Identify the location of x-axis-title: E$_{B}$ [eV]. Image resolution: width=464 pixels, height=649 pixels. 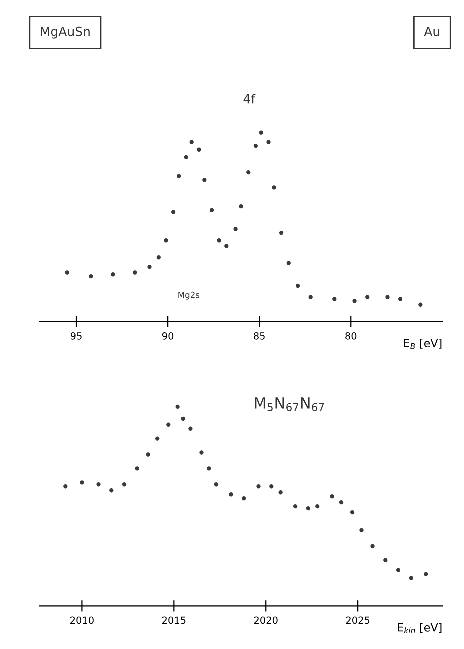
(423, 344).